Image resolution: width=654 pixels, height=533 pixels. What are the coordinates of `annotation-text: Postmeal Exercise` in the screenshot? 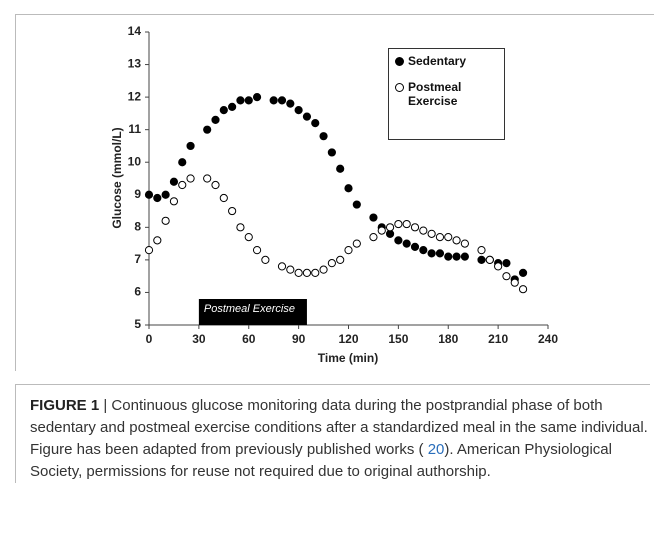 It's located at (249, 309).